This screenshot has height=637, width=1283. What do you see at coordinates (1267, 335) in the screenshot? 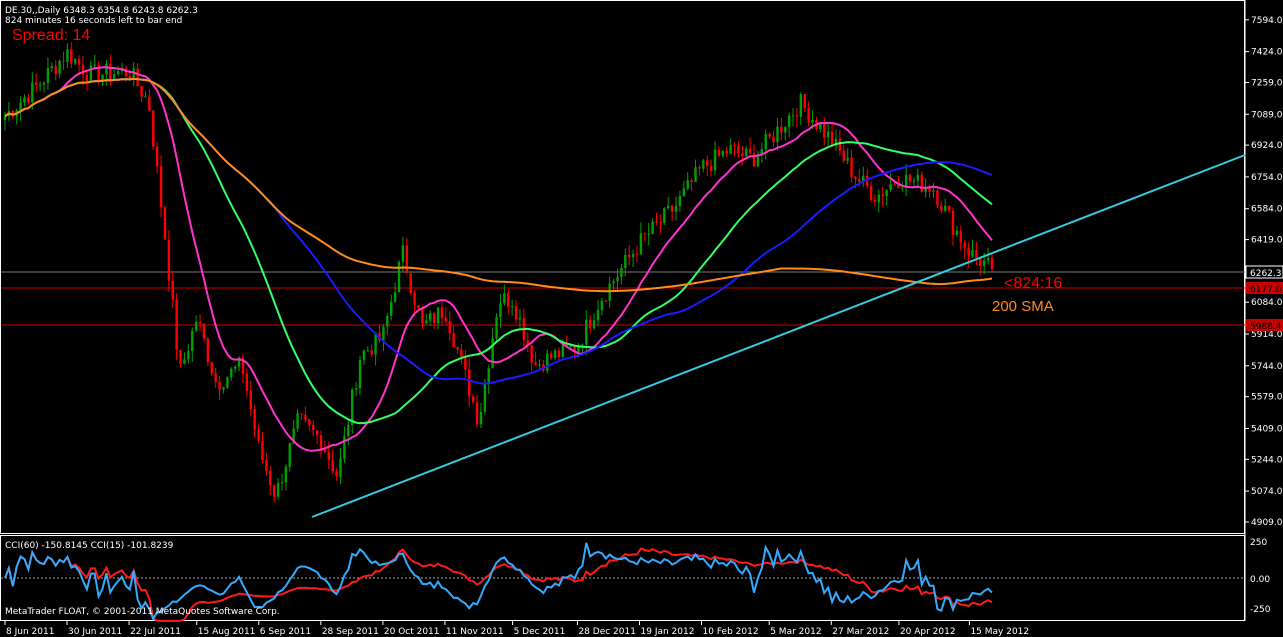
I see `price-tick-label: 5914.0` at bounding box center [1267, 335].